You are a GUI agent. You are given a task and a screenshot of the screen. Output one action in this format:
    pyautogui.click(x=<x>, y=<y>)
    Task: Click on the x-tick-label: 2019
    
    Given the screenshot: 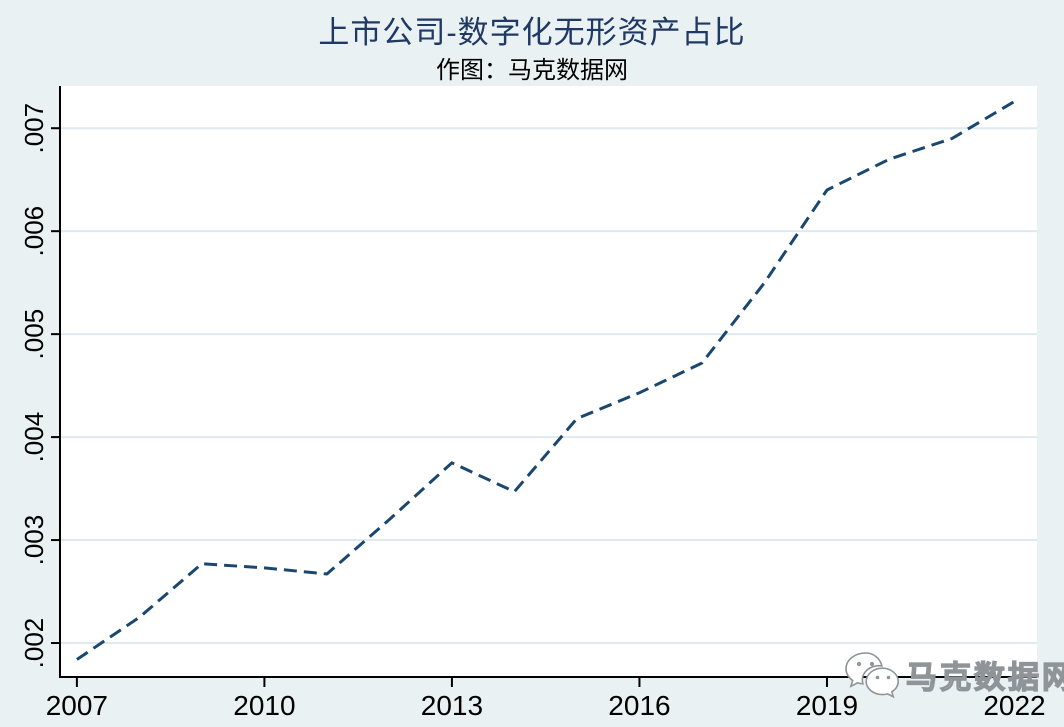 What is the action you would take?
    pyautogui.click(x=827, y=705)
    